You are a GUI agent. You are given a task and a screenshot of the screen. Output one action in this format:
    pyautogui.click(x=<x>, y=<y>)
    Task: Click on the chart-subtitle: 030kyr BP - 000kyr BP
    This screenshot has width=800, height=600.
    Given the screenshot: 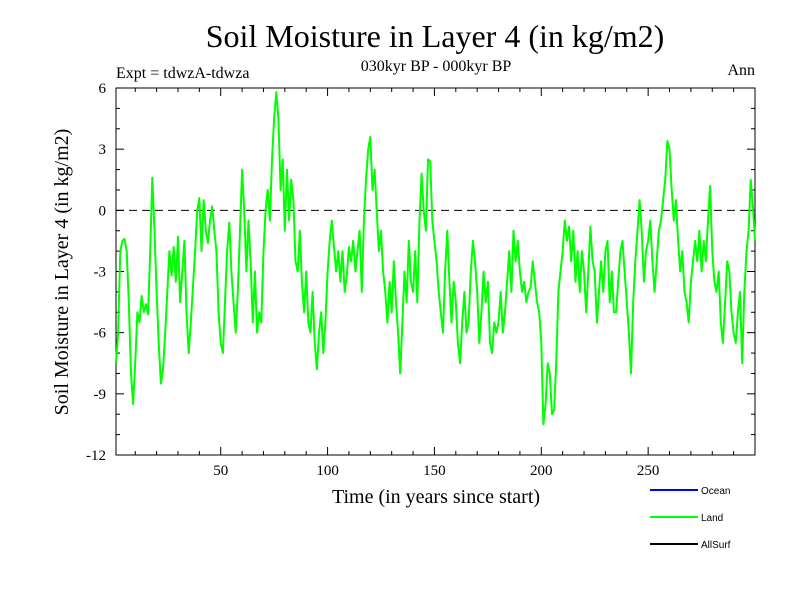 What is the action you would take?
    pyautogui.click(x=436, y=66)
    